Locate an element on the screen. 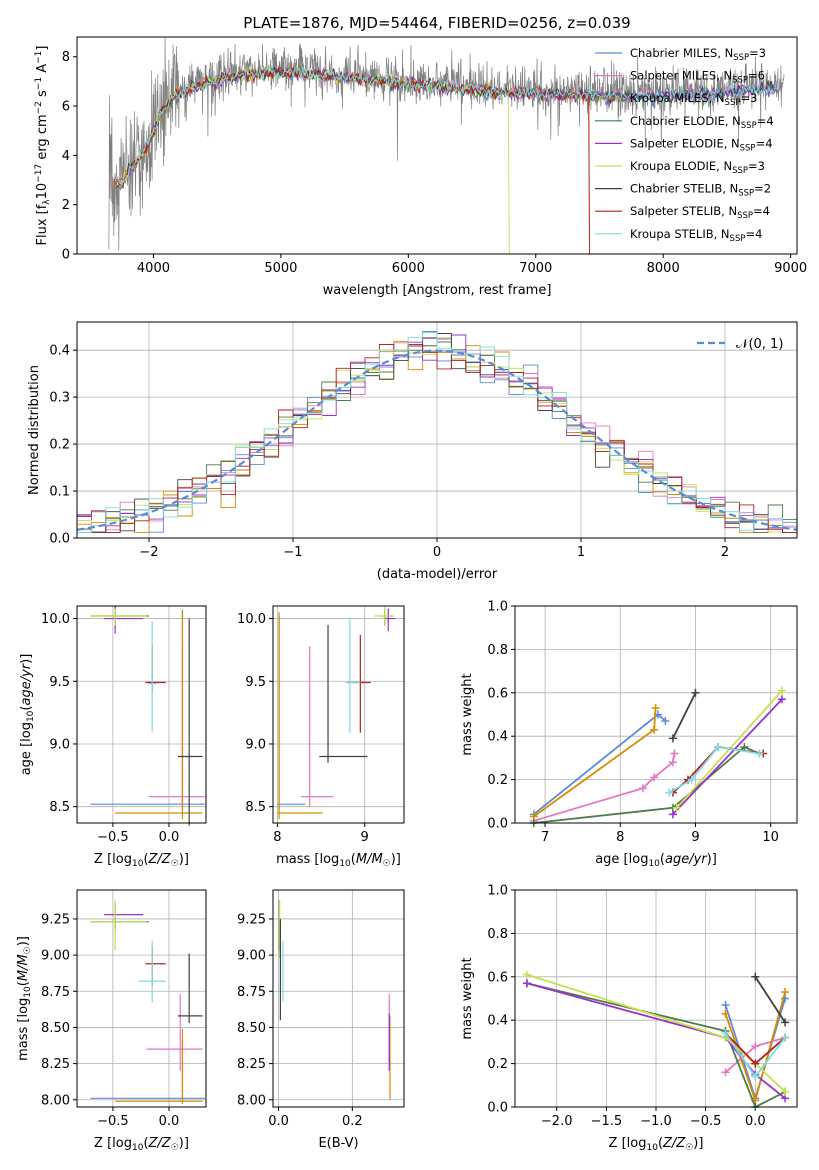 This screenshot has height=1170, width=819. x-tick-label: 0.2 is located at coordinates (352, 1121).